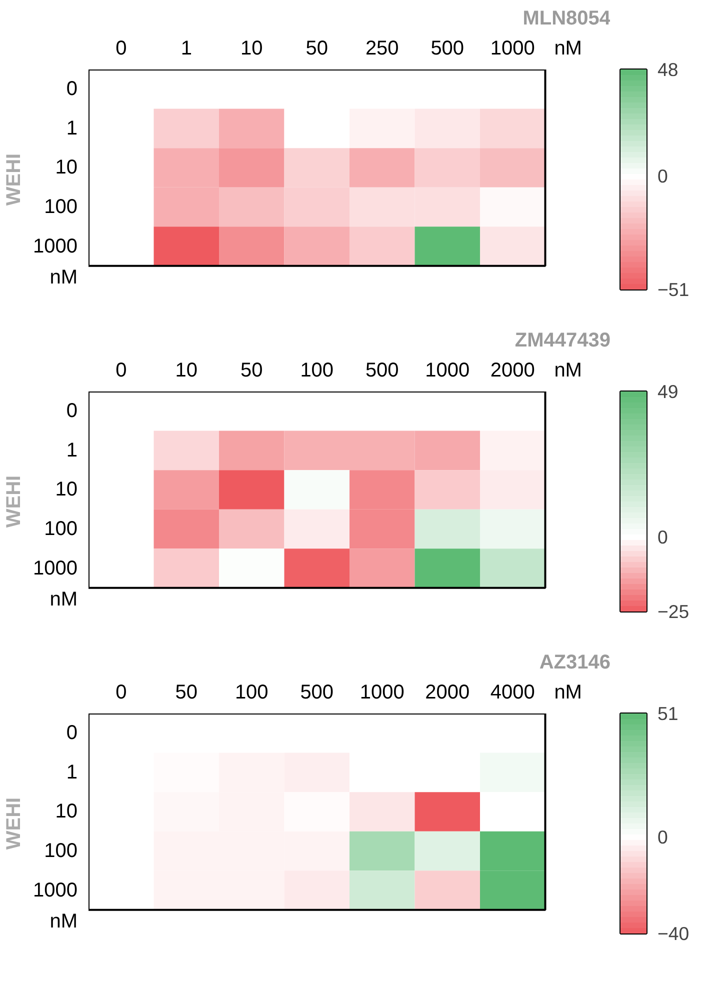  What do you see at coordinates (512, 693) in the screenshot?
I see `x-tick-label: 4000` at bounding box center [512, 693].